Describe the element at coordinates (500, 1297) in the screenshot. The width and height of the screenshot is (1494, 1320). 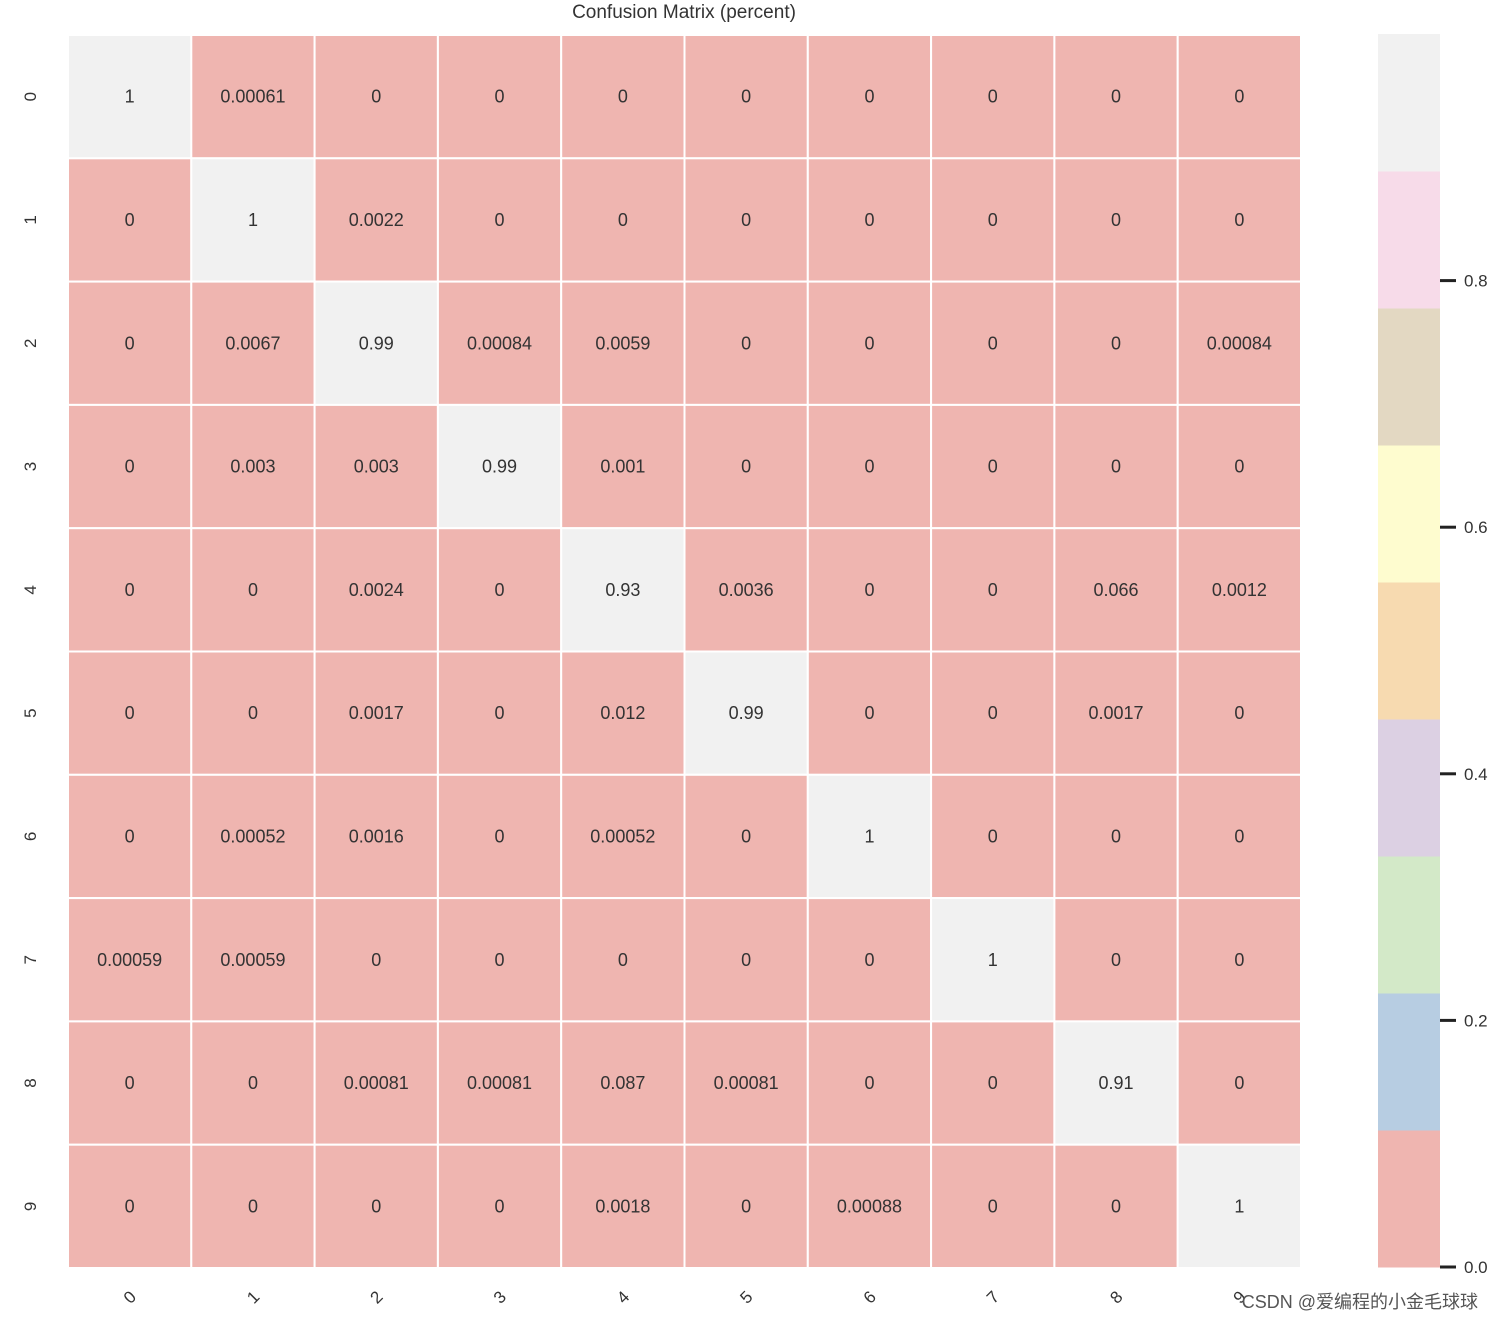
I see `x-tick-label: 3` at that location.